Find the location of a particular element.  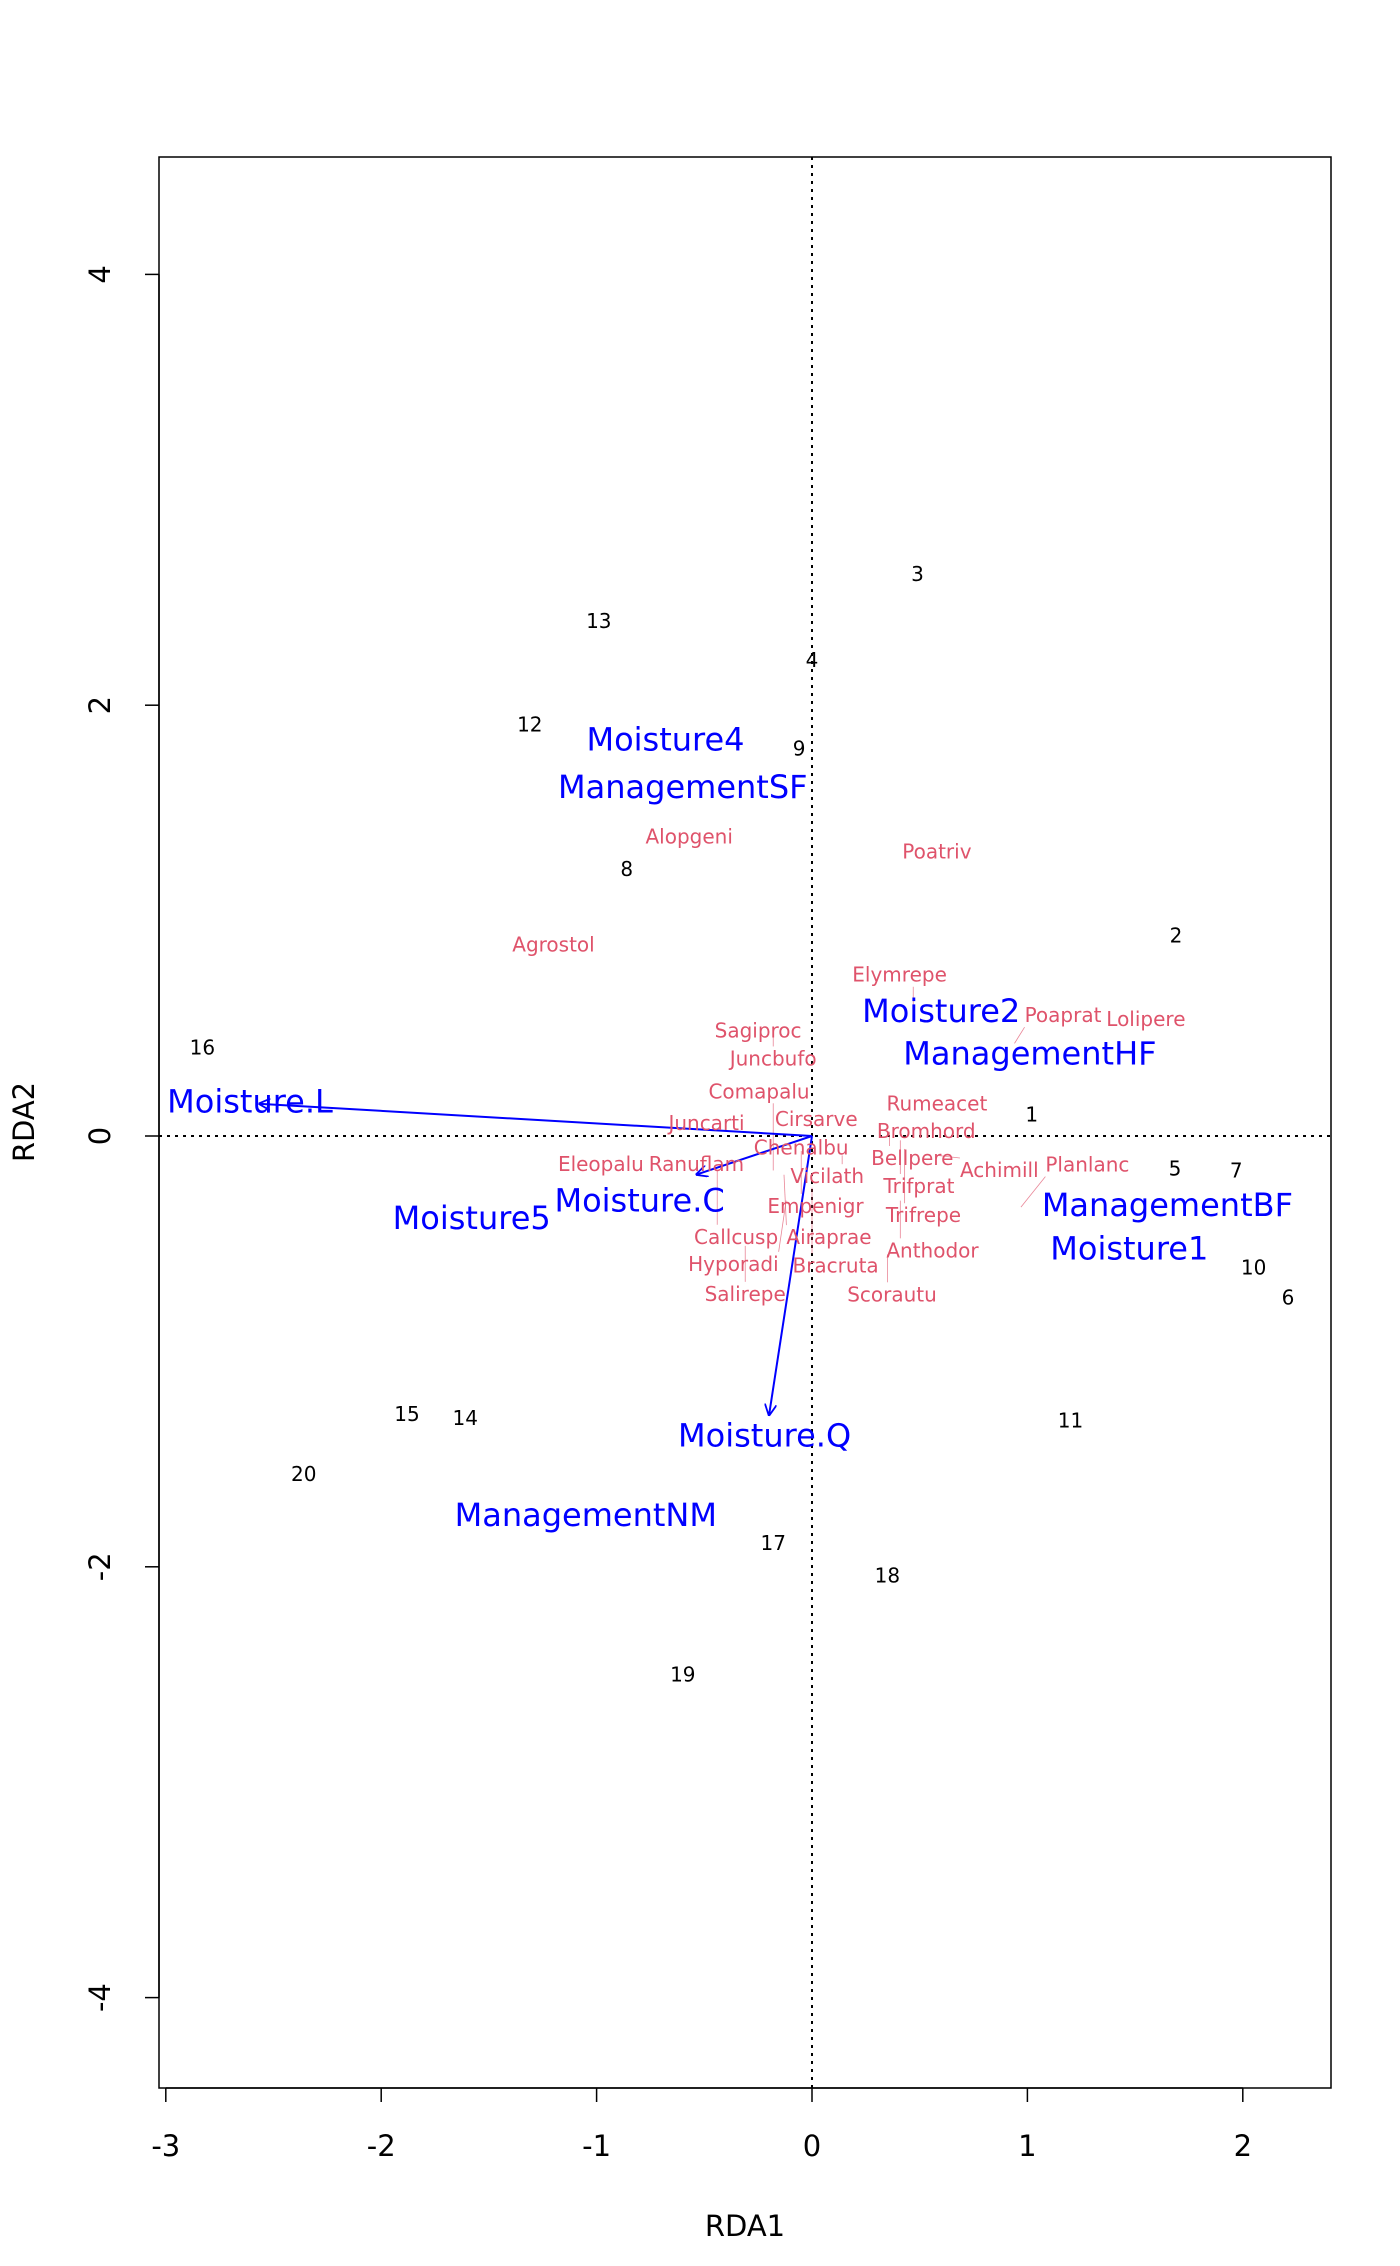

site-label: 6 is located at coordinates (1288, 1298).